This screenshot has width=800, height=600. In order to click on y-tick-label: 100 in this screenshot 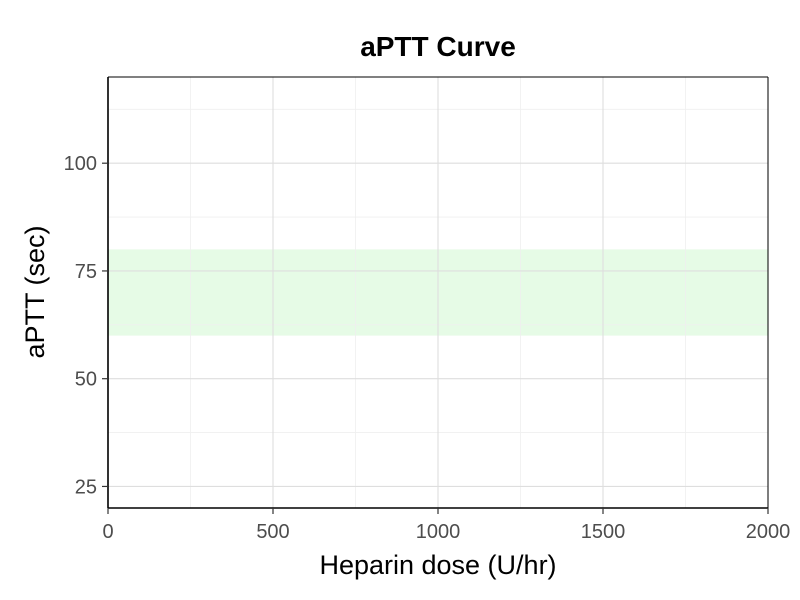, I will do `click(80, 164)`.